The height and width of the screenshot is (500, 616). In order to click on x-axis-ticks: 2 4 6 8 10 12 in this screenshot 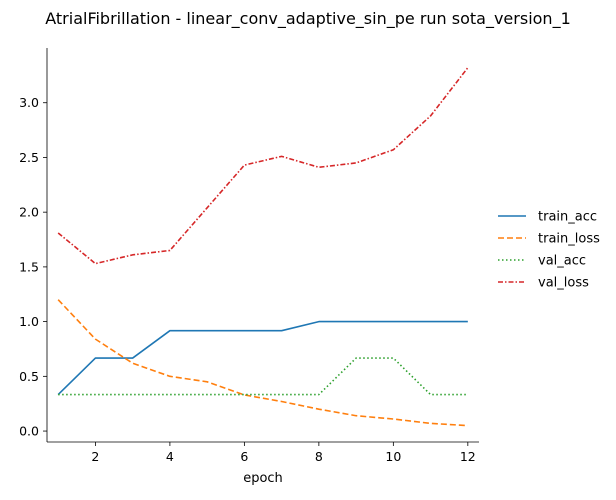, I will do `click(283, 453)`.